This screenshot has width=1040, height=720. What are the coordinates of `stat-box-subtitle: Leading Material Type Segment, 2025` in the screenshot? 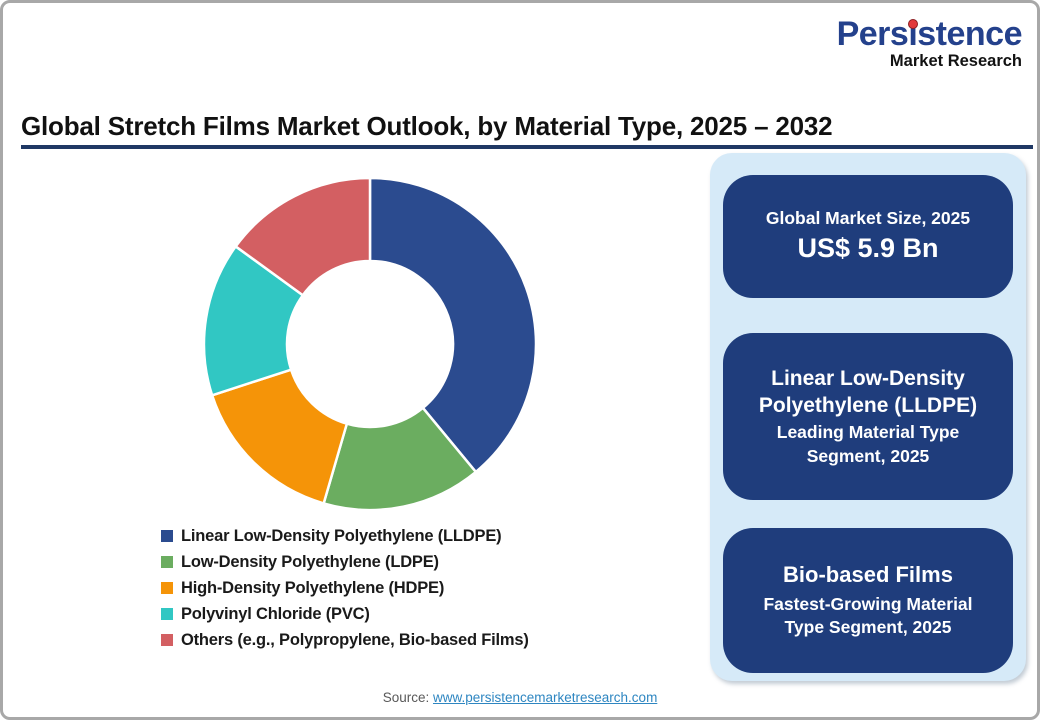 It's located at (868, 444).